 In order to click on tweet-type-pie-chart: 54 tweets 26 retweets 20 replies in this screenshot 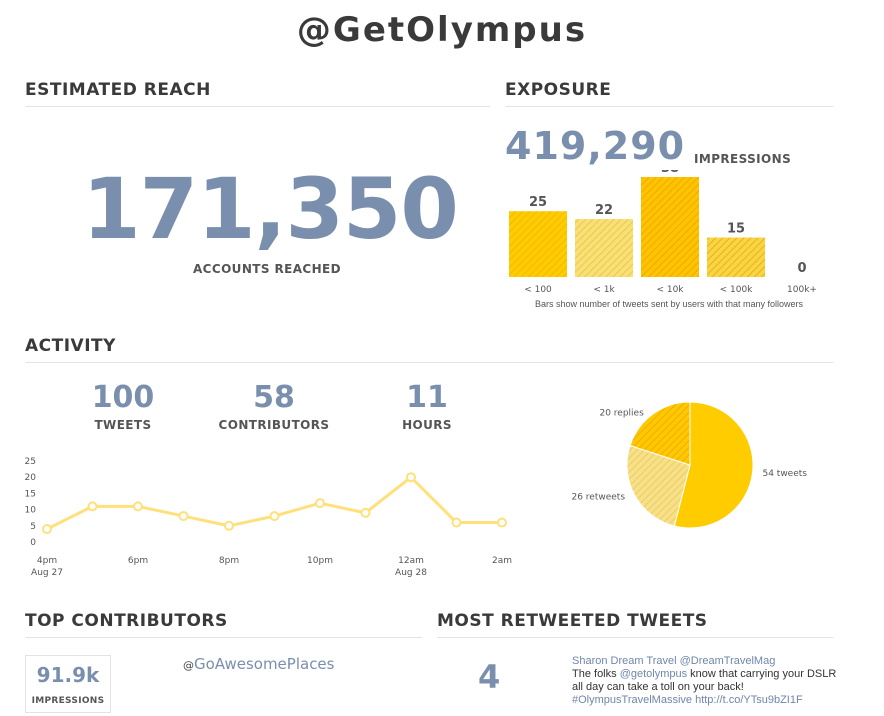, I will do `click(689, 465)`.